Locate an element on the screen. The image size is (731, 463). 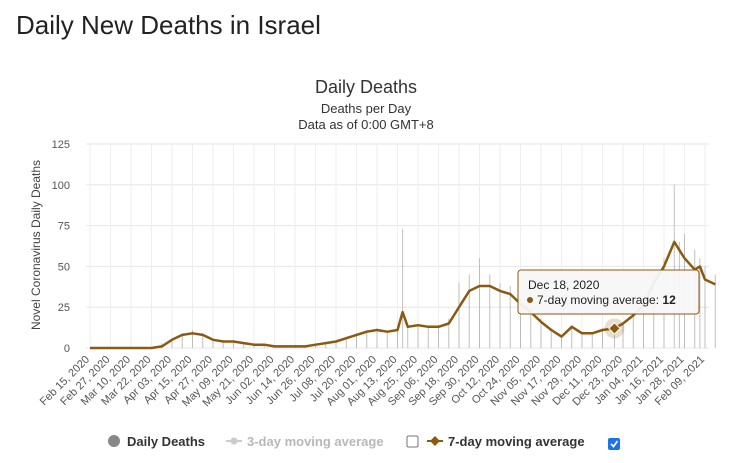
tooltip-box is located at coordinates (608, 292).